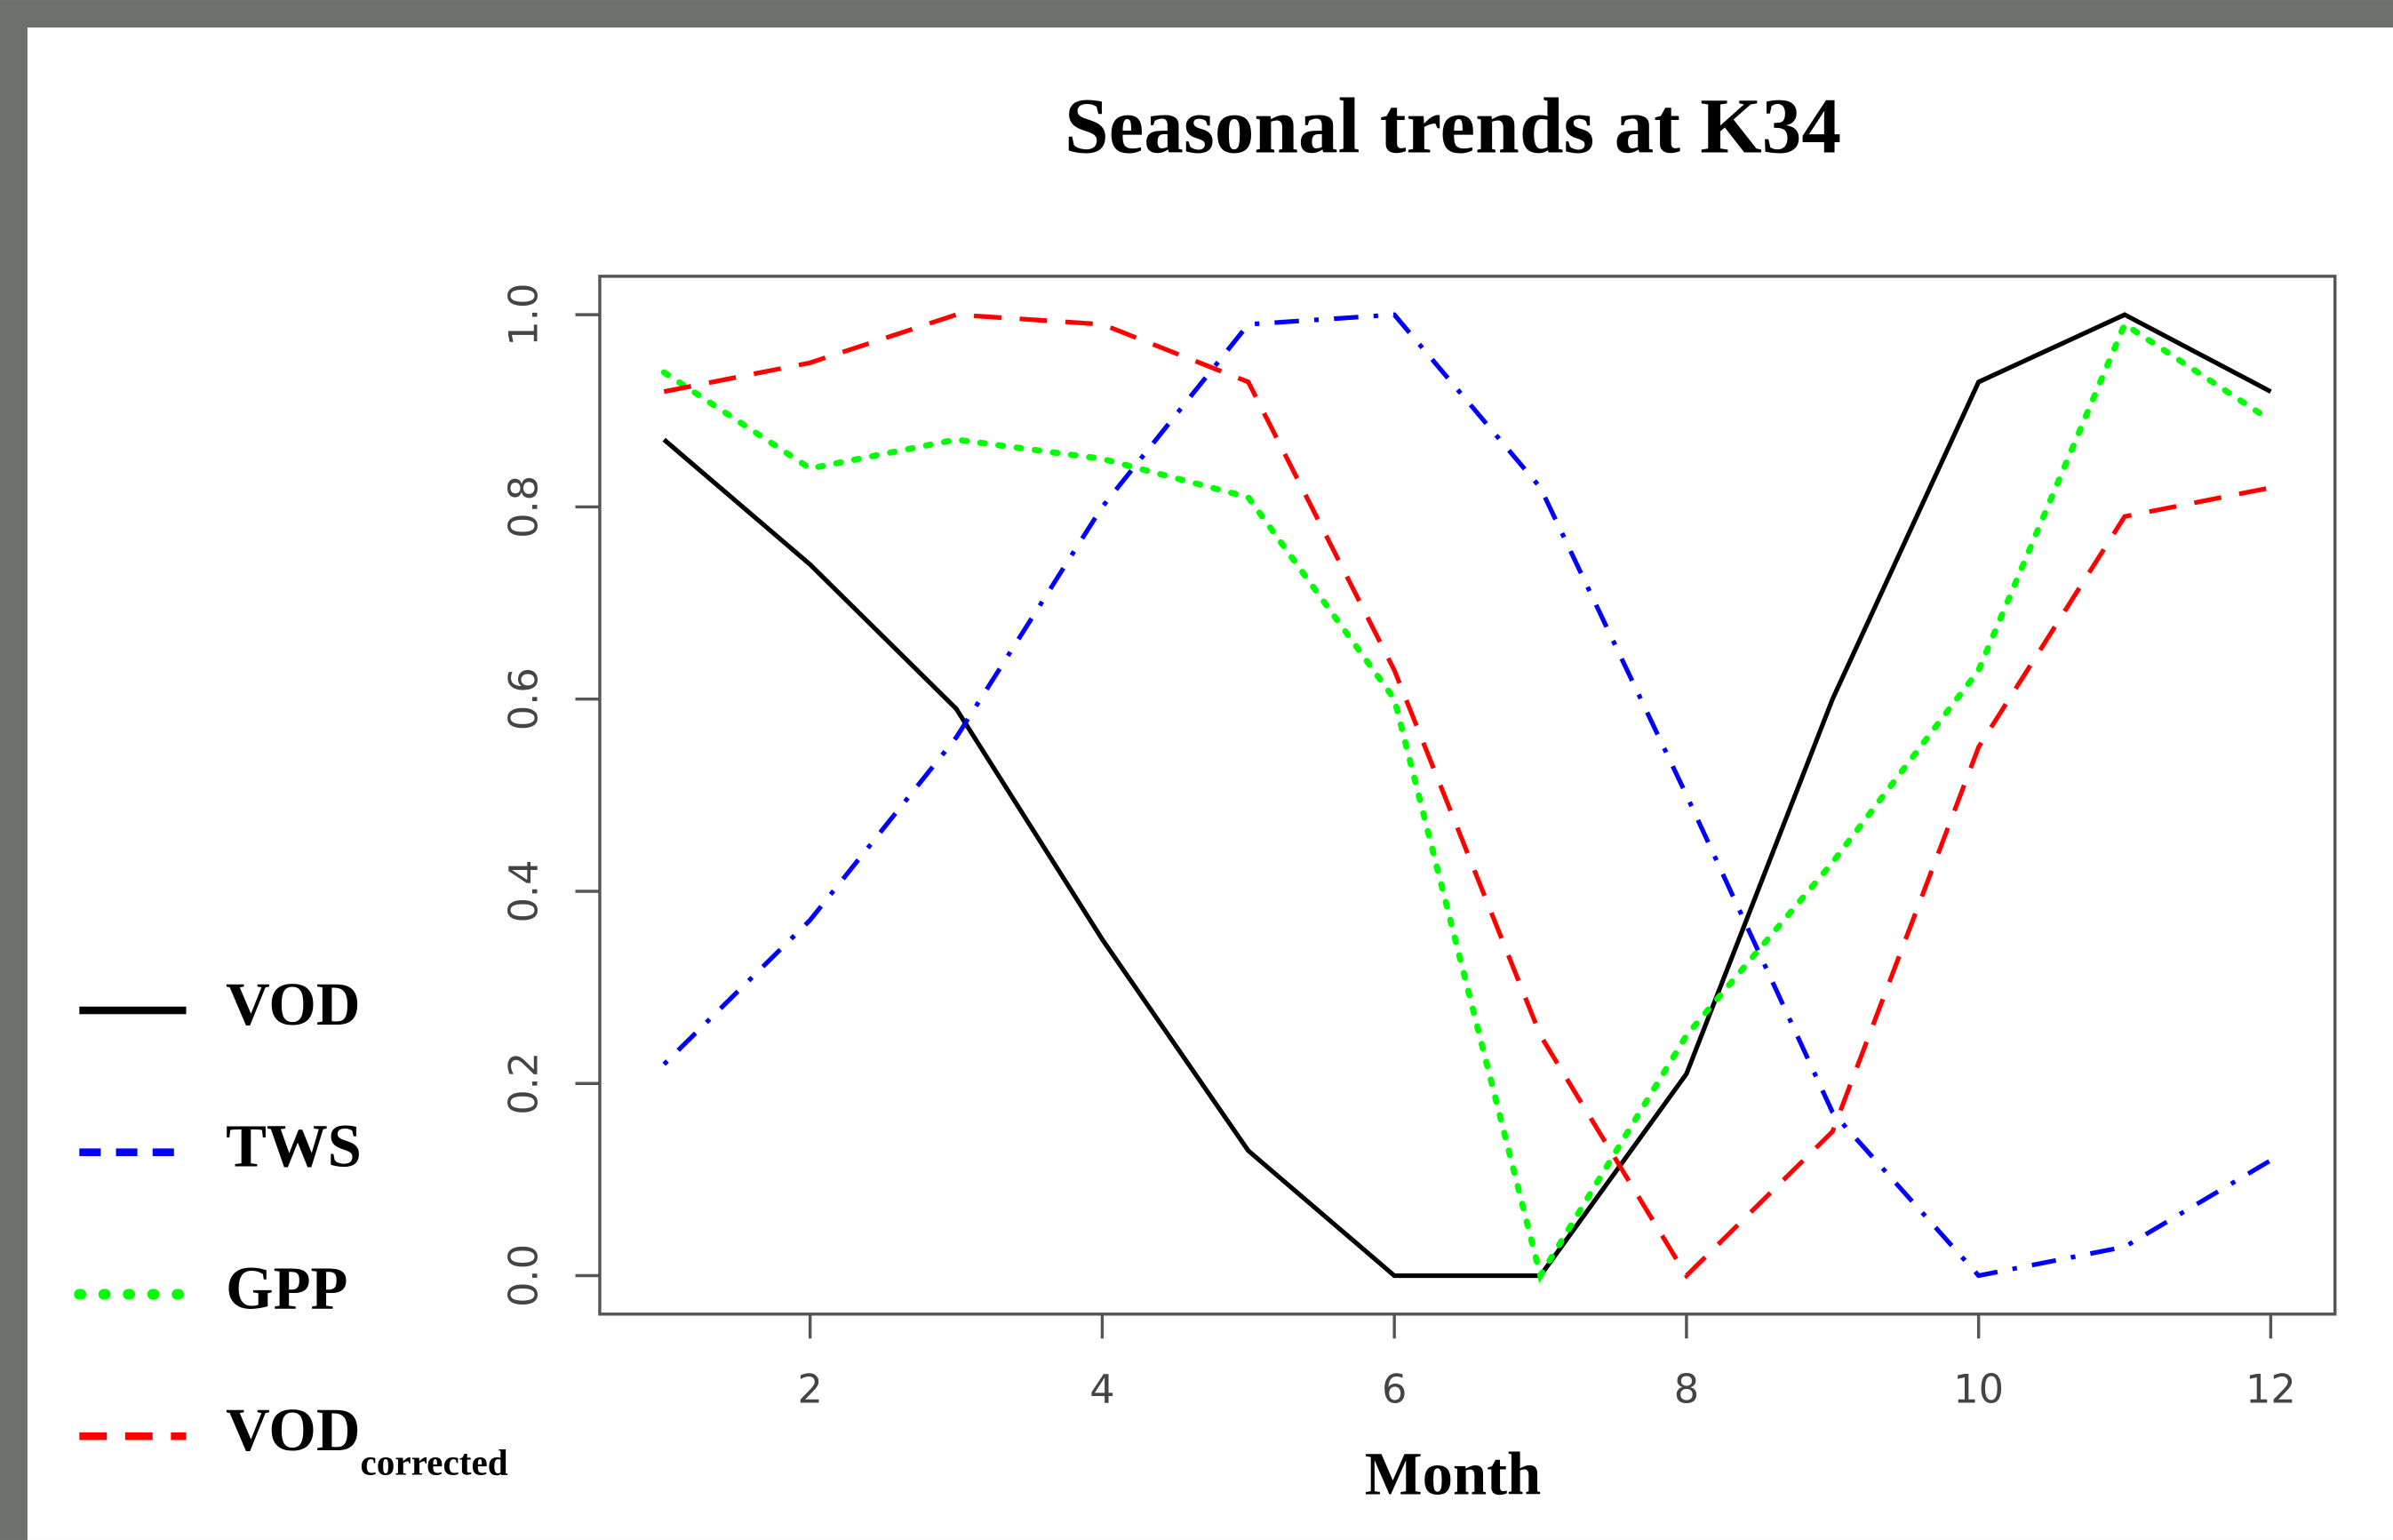 This screenshot has height=1540, width=2393. Describe the element at coordinates (809, 1389) in the screenshot. I see `x-tick-label: 2` at that location.